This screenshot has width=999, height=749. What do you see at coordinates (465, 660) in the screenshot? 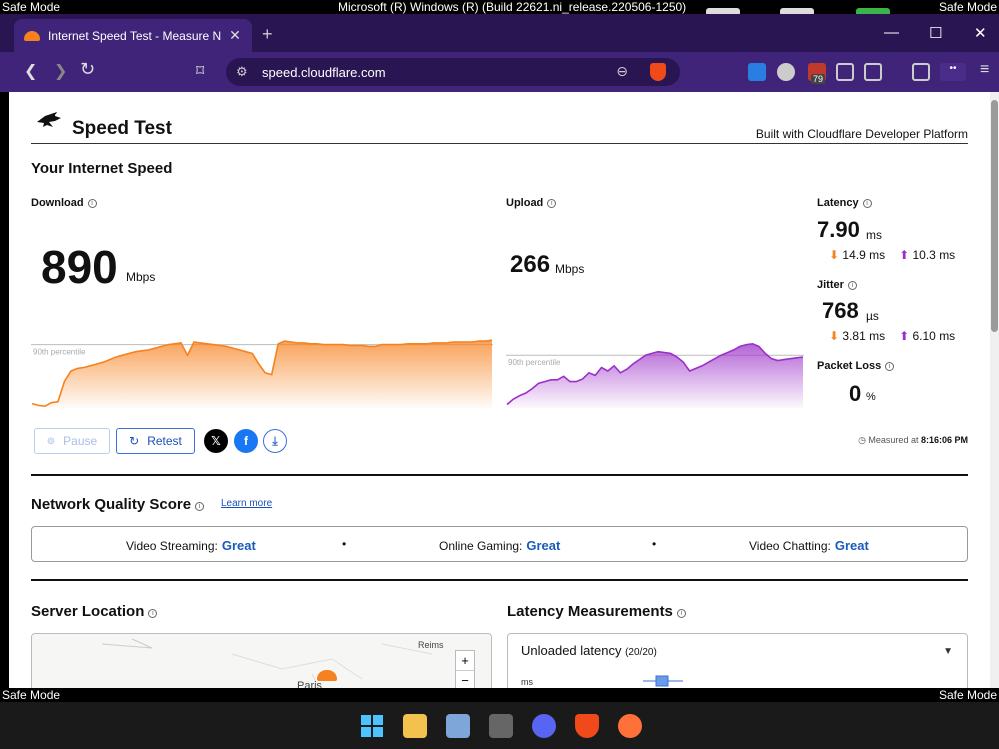
I see `zoom-in-button: +` at bounding box center [465, 660].